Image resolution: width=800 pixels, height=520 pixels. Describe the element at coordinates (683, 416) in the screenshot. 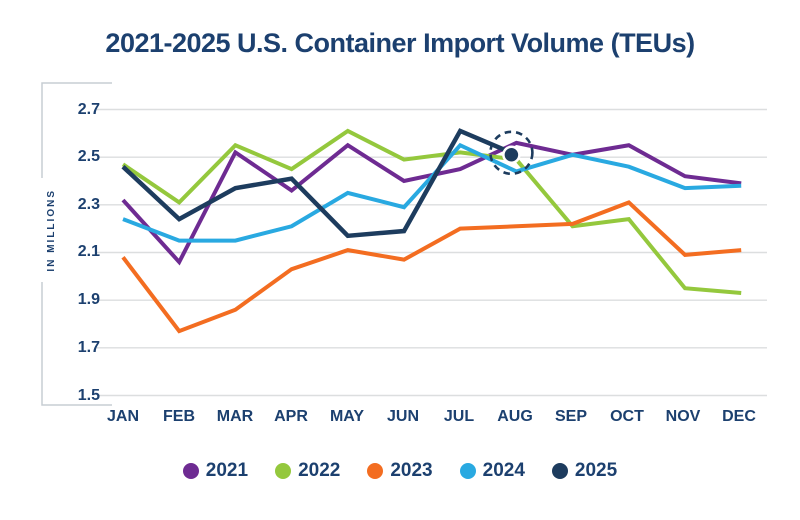

I see `x-axis-label-nov: NOV` at that location.